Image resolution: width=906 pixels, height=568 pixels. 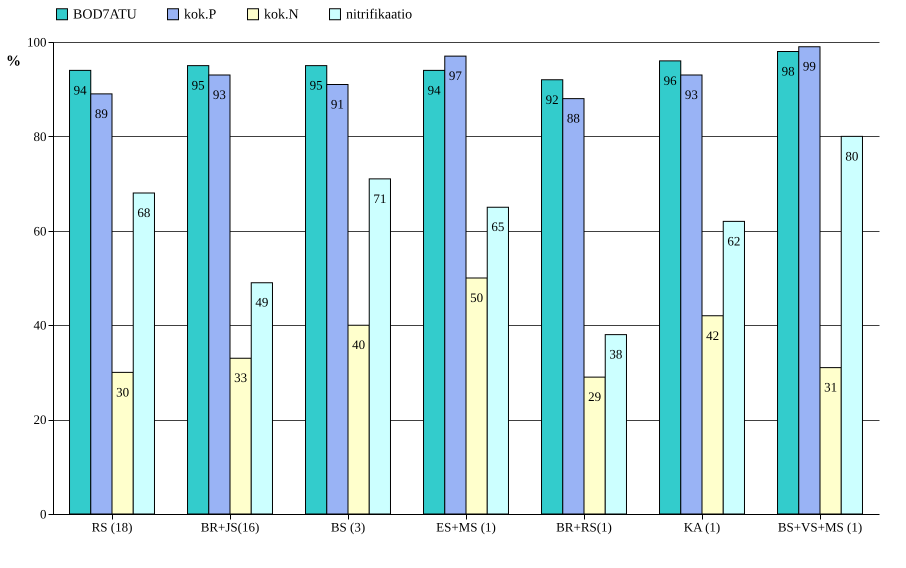 I want to click on data-label: 91, so click(x=337, y=104).